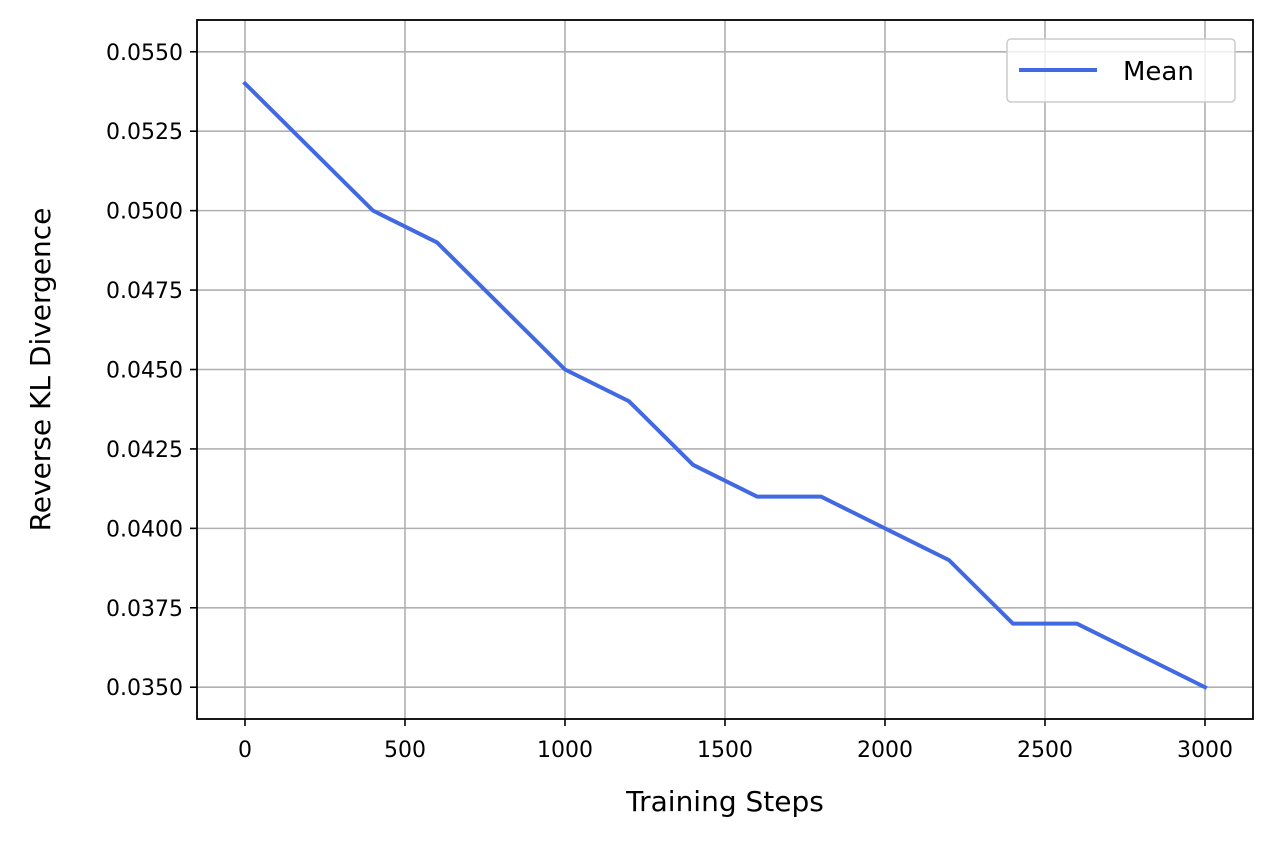 This screenshot has height=842, width=1275. I want to click on y-tick-label: 0.0450, so click(144, 371).